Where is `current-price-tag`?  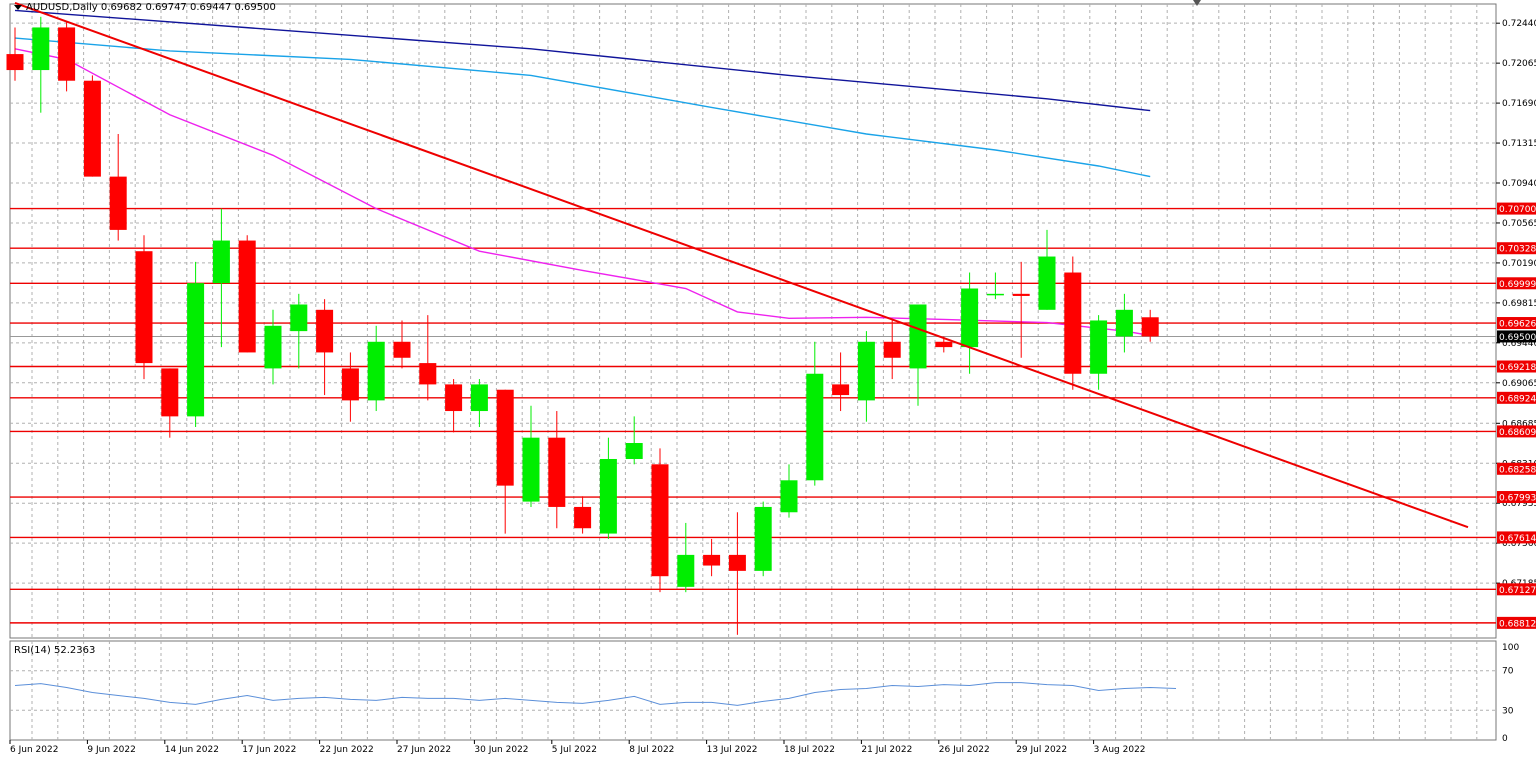
current-price-tag is located at coordinates (1516, 336).